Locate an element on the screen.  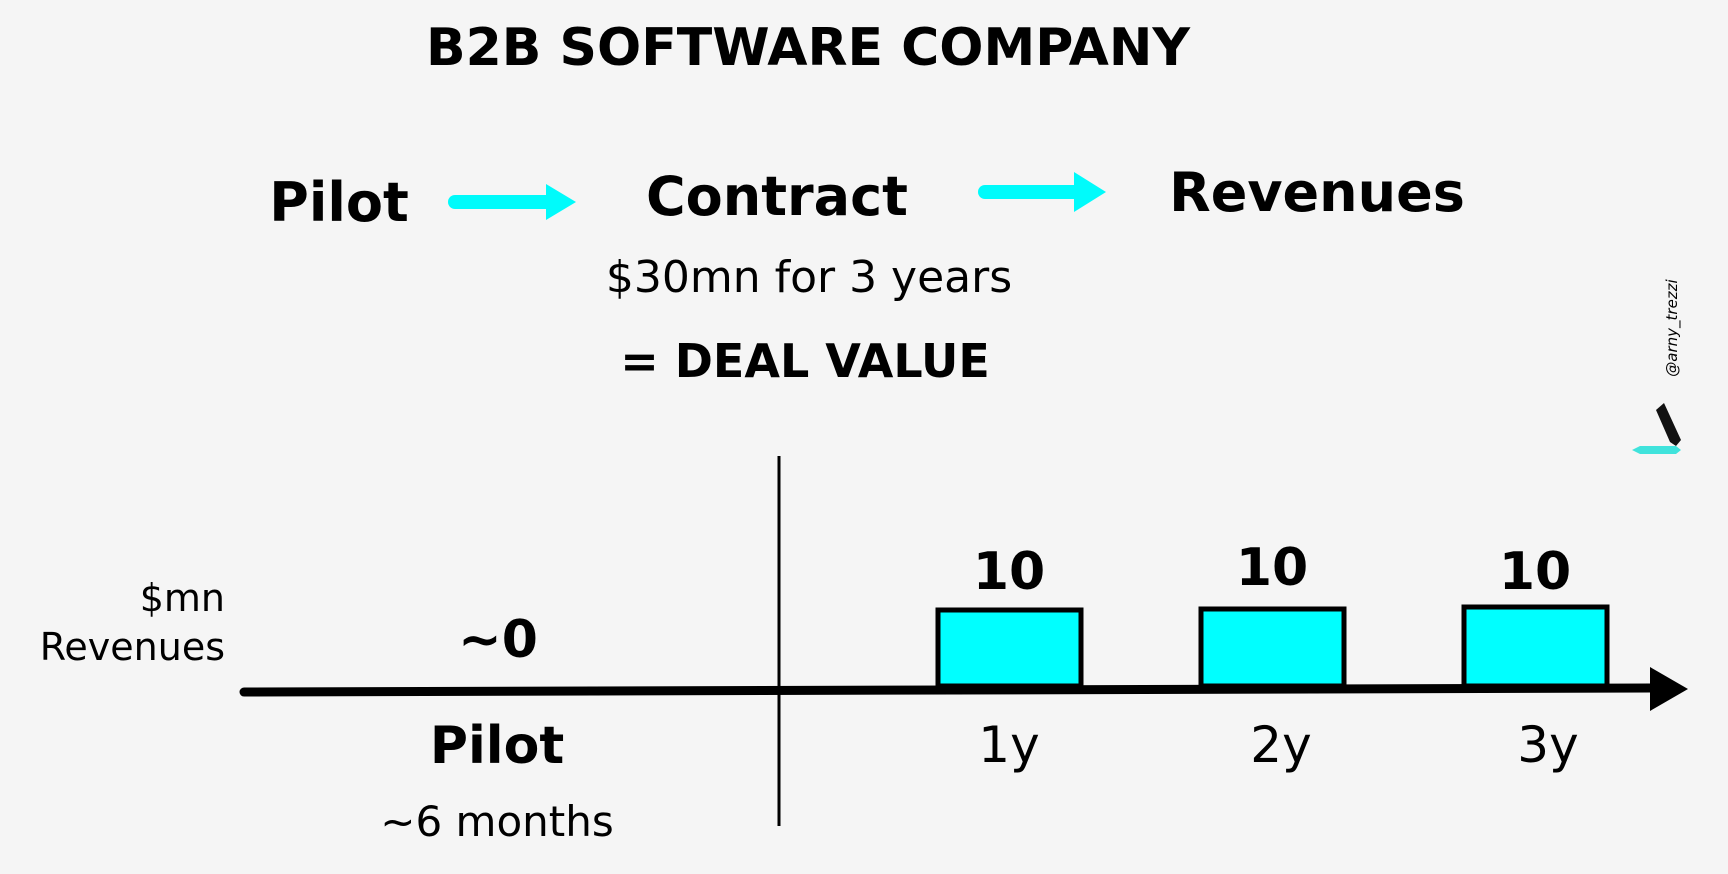
tick-label-1y: 1y is located at coordinates (1009, 745).